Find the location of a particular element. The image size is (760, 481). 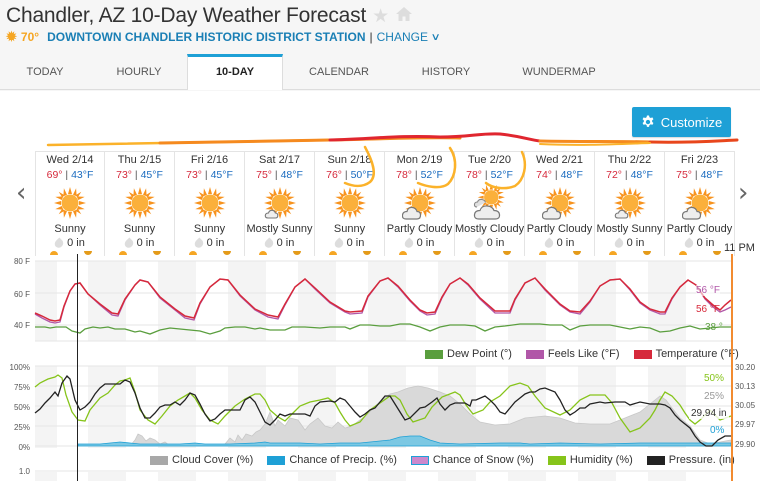

mostly-sunny-icon is located at coordinates (279, 203).